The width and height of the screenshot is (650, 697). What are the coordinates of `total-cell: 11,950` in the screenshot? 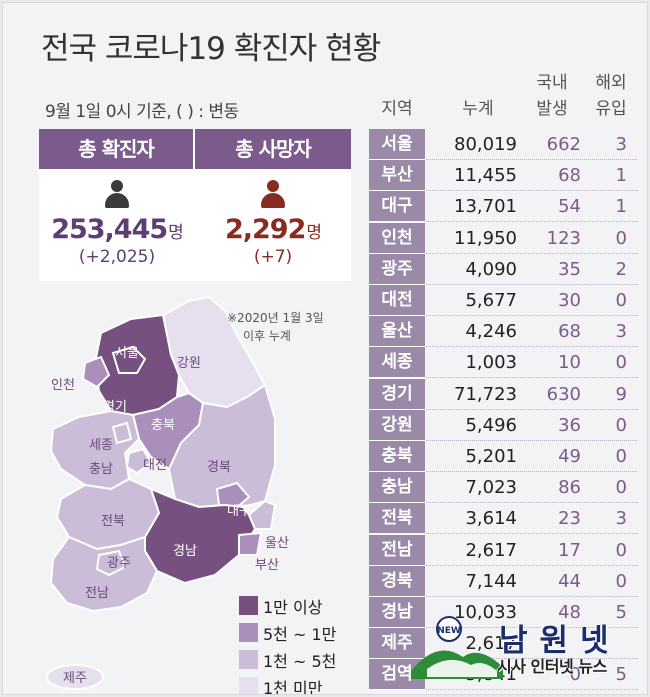 It's located at (485, 238).